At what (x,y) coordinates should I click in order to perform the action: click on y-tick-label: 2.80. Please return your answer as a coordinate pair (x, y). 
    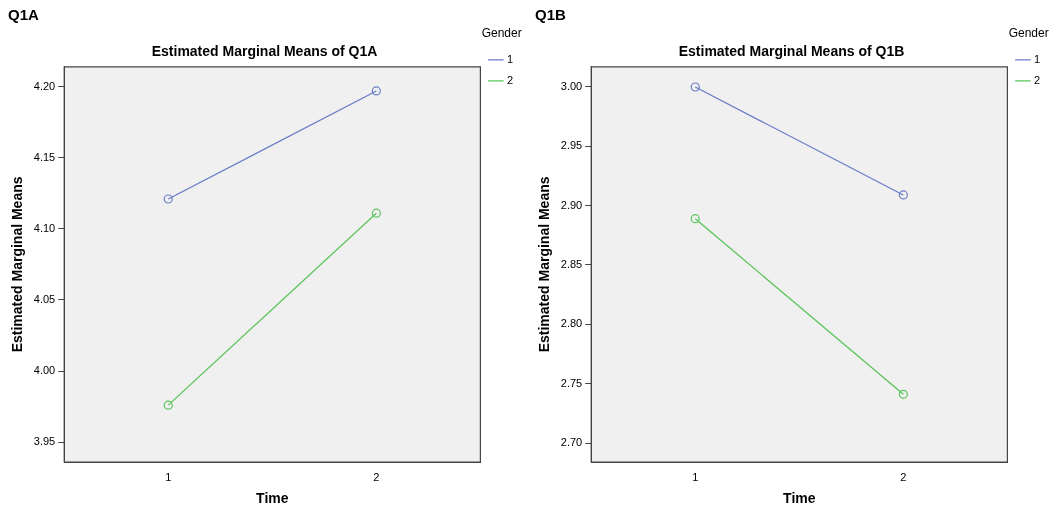
    Looking at the image, I should click on (571, 323).